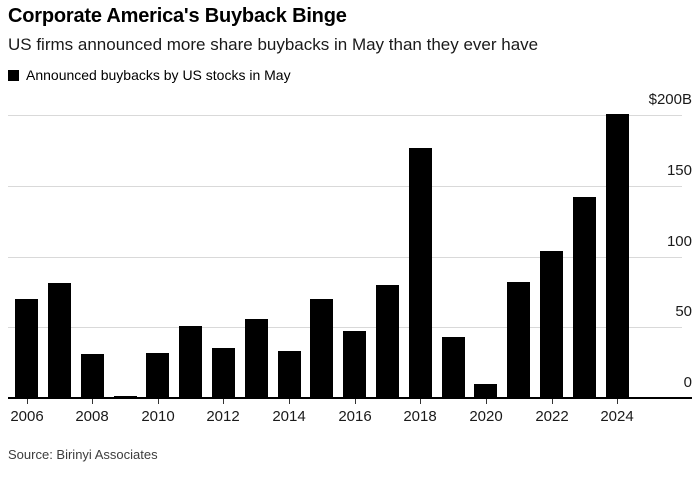  I want to click on bar-2010, so click(157, 375).